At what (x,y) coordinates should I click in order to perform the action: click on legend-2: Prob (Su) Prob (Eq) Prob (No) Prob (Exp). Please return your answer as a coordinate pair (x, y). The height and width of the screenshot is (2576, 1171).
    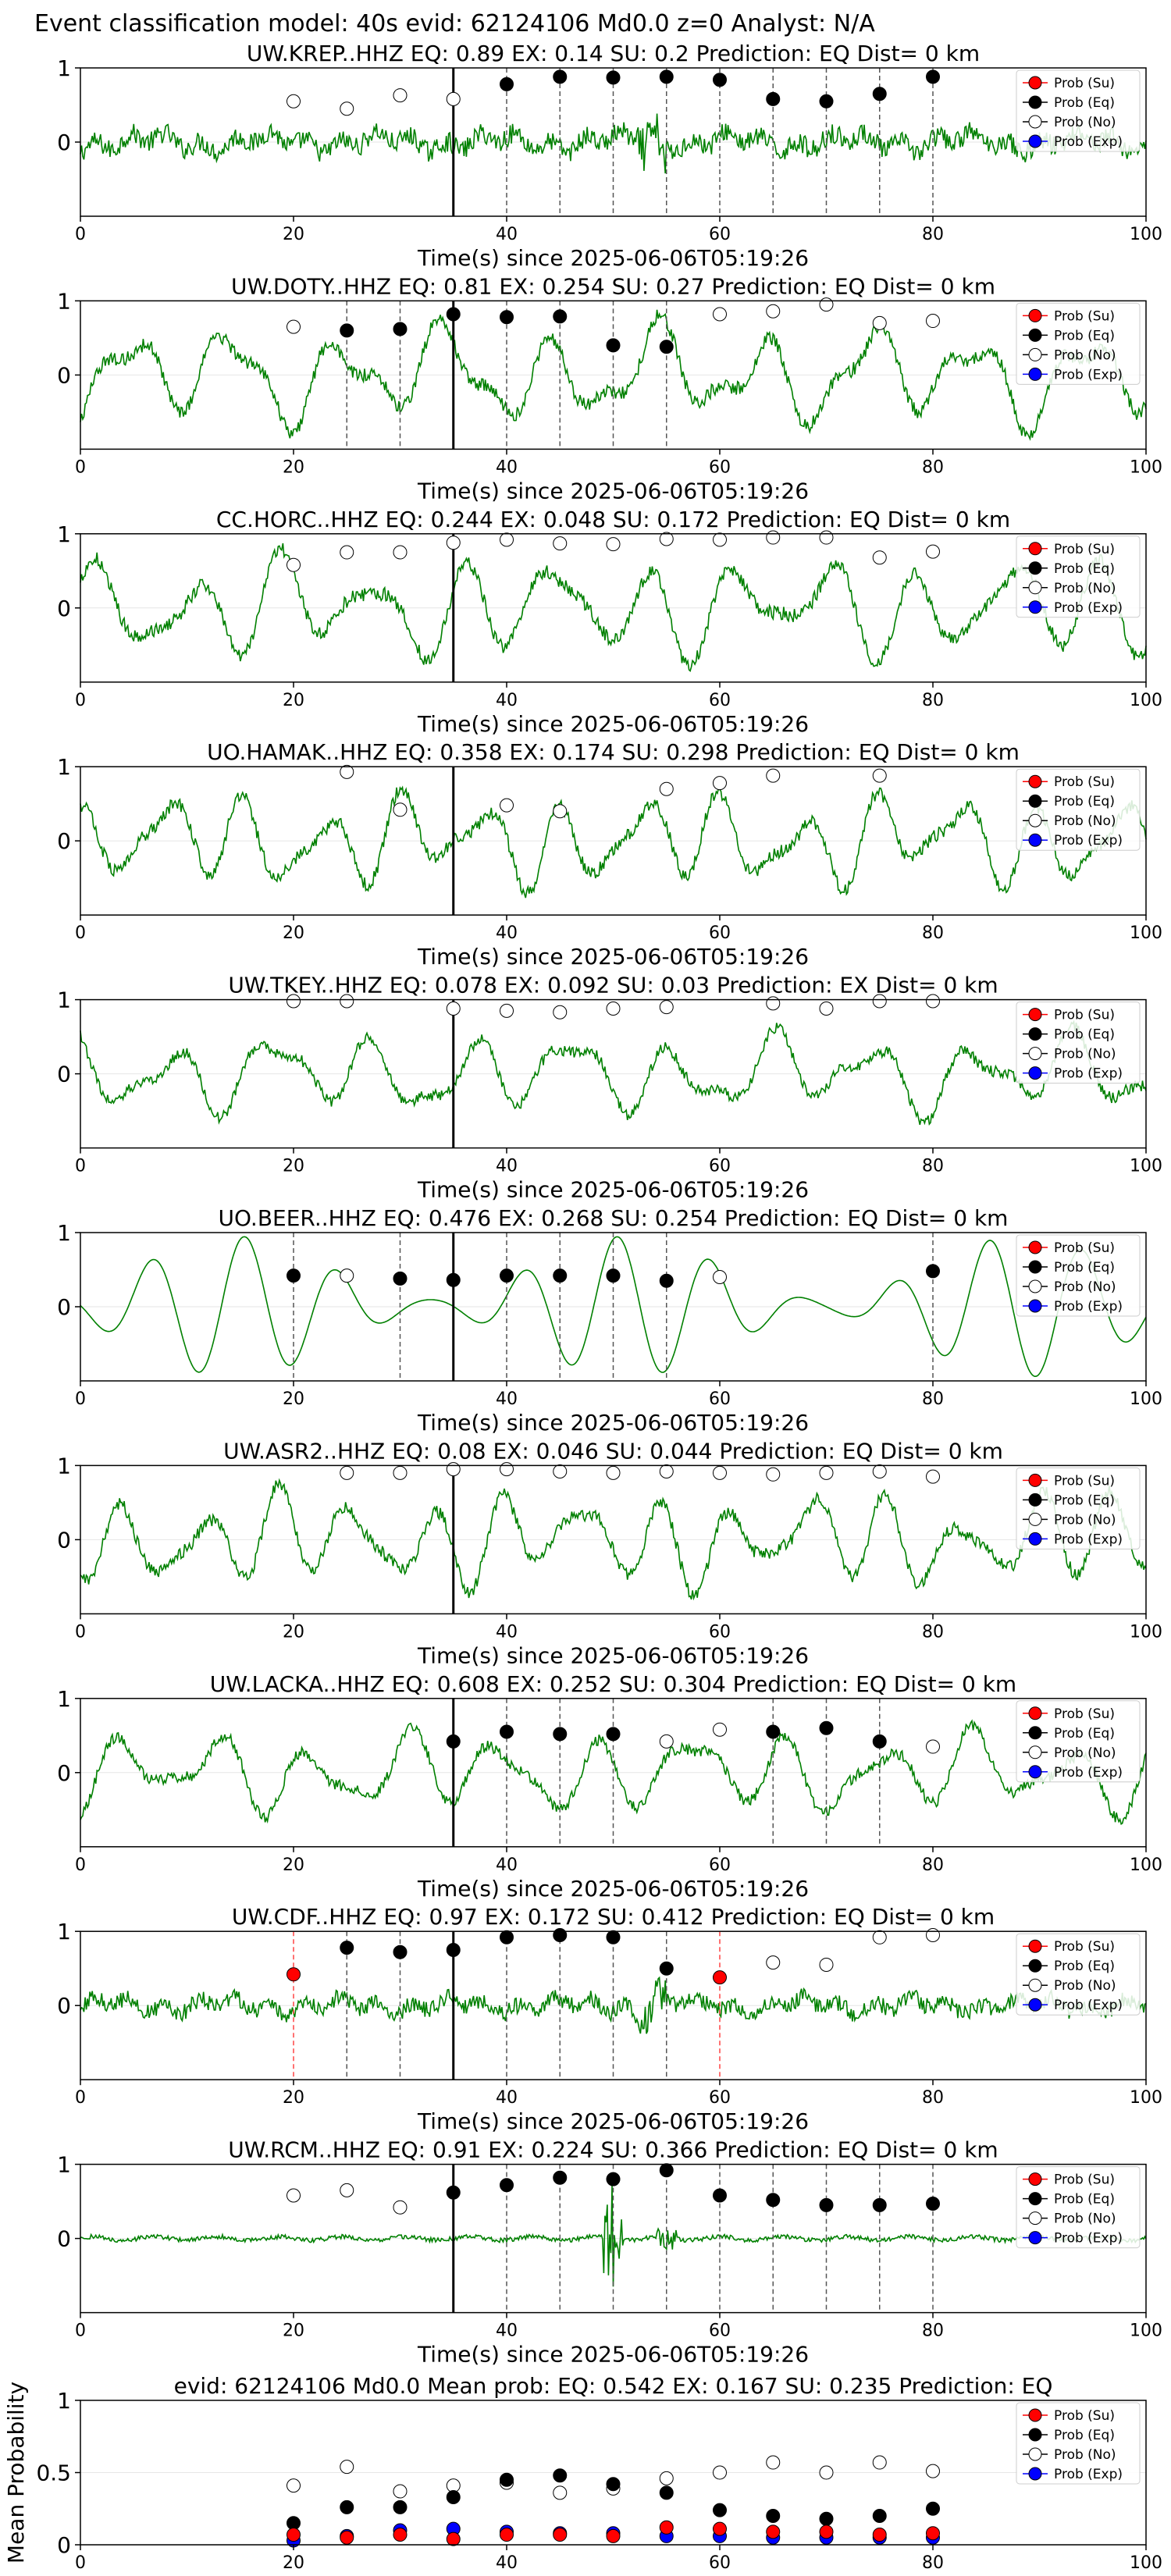
    Looking at the image, I should click on (1078, 576).